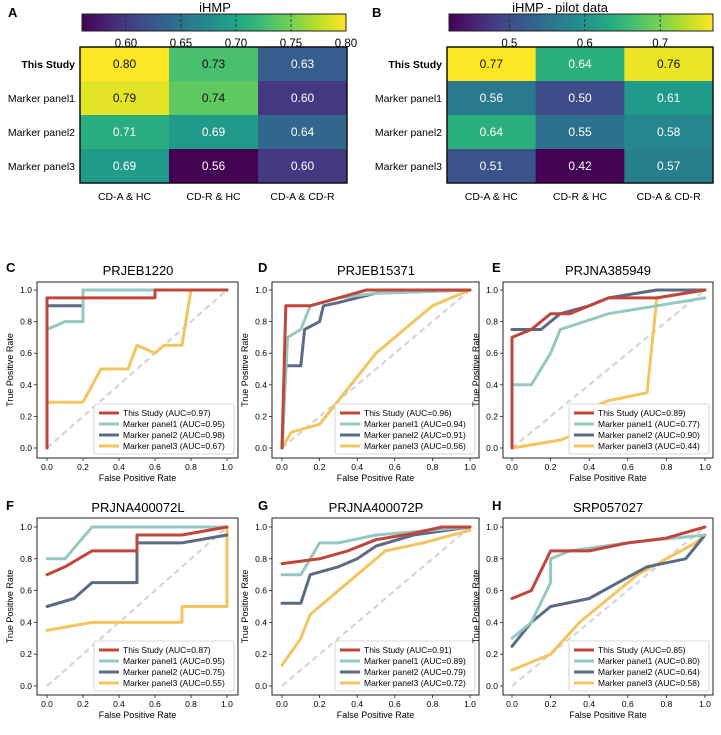  What do you see at coordinates (214, 166) in the screenshot?
I see `heatmap-cell-value: 0.56` at bounding box center [214, 166].